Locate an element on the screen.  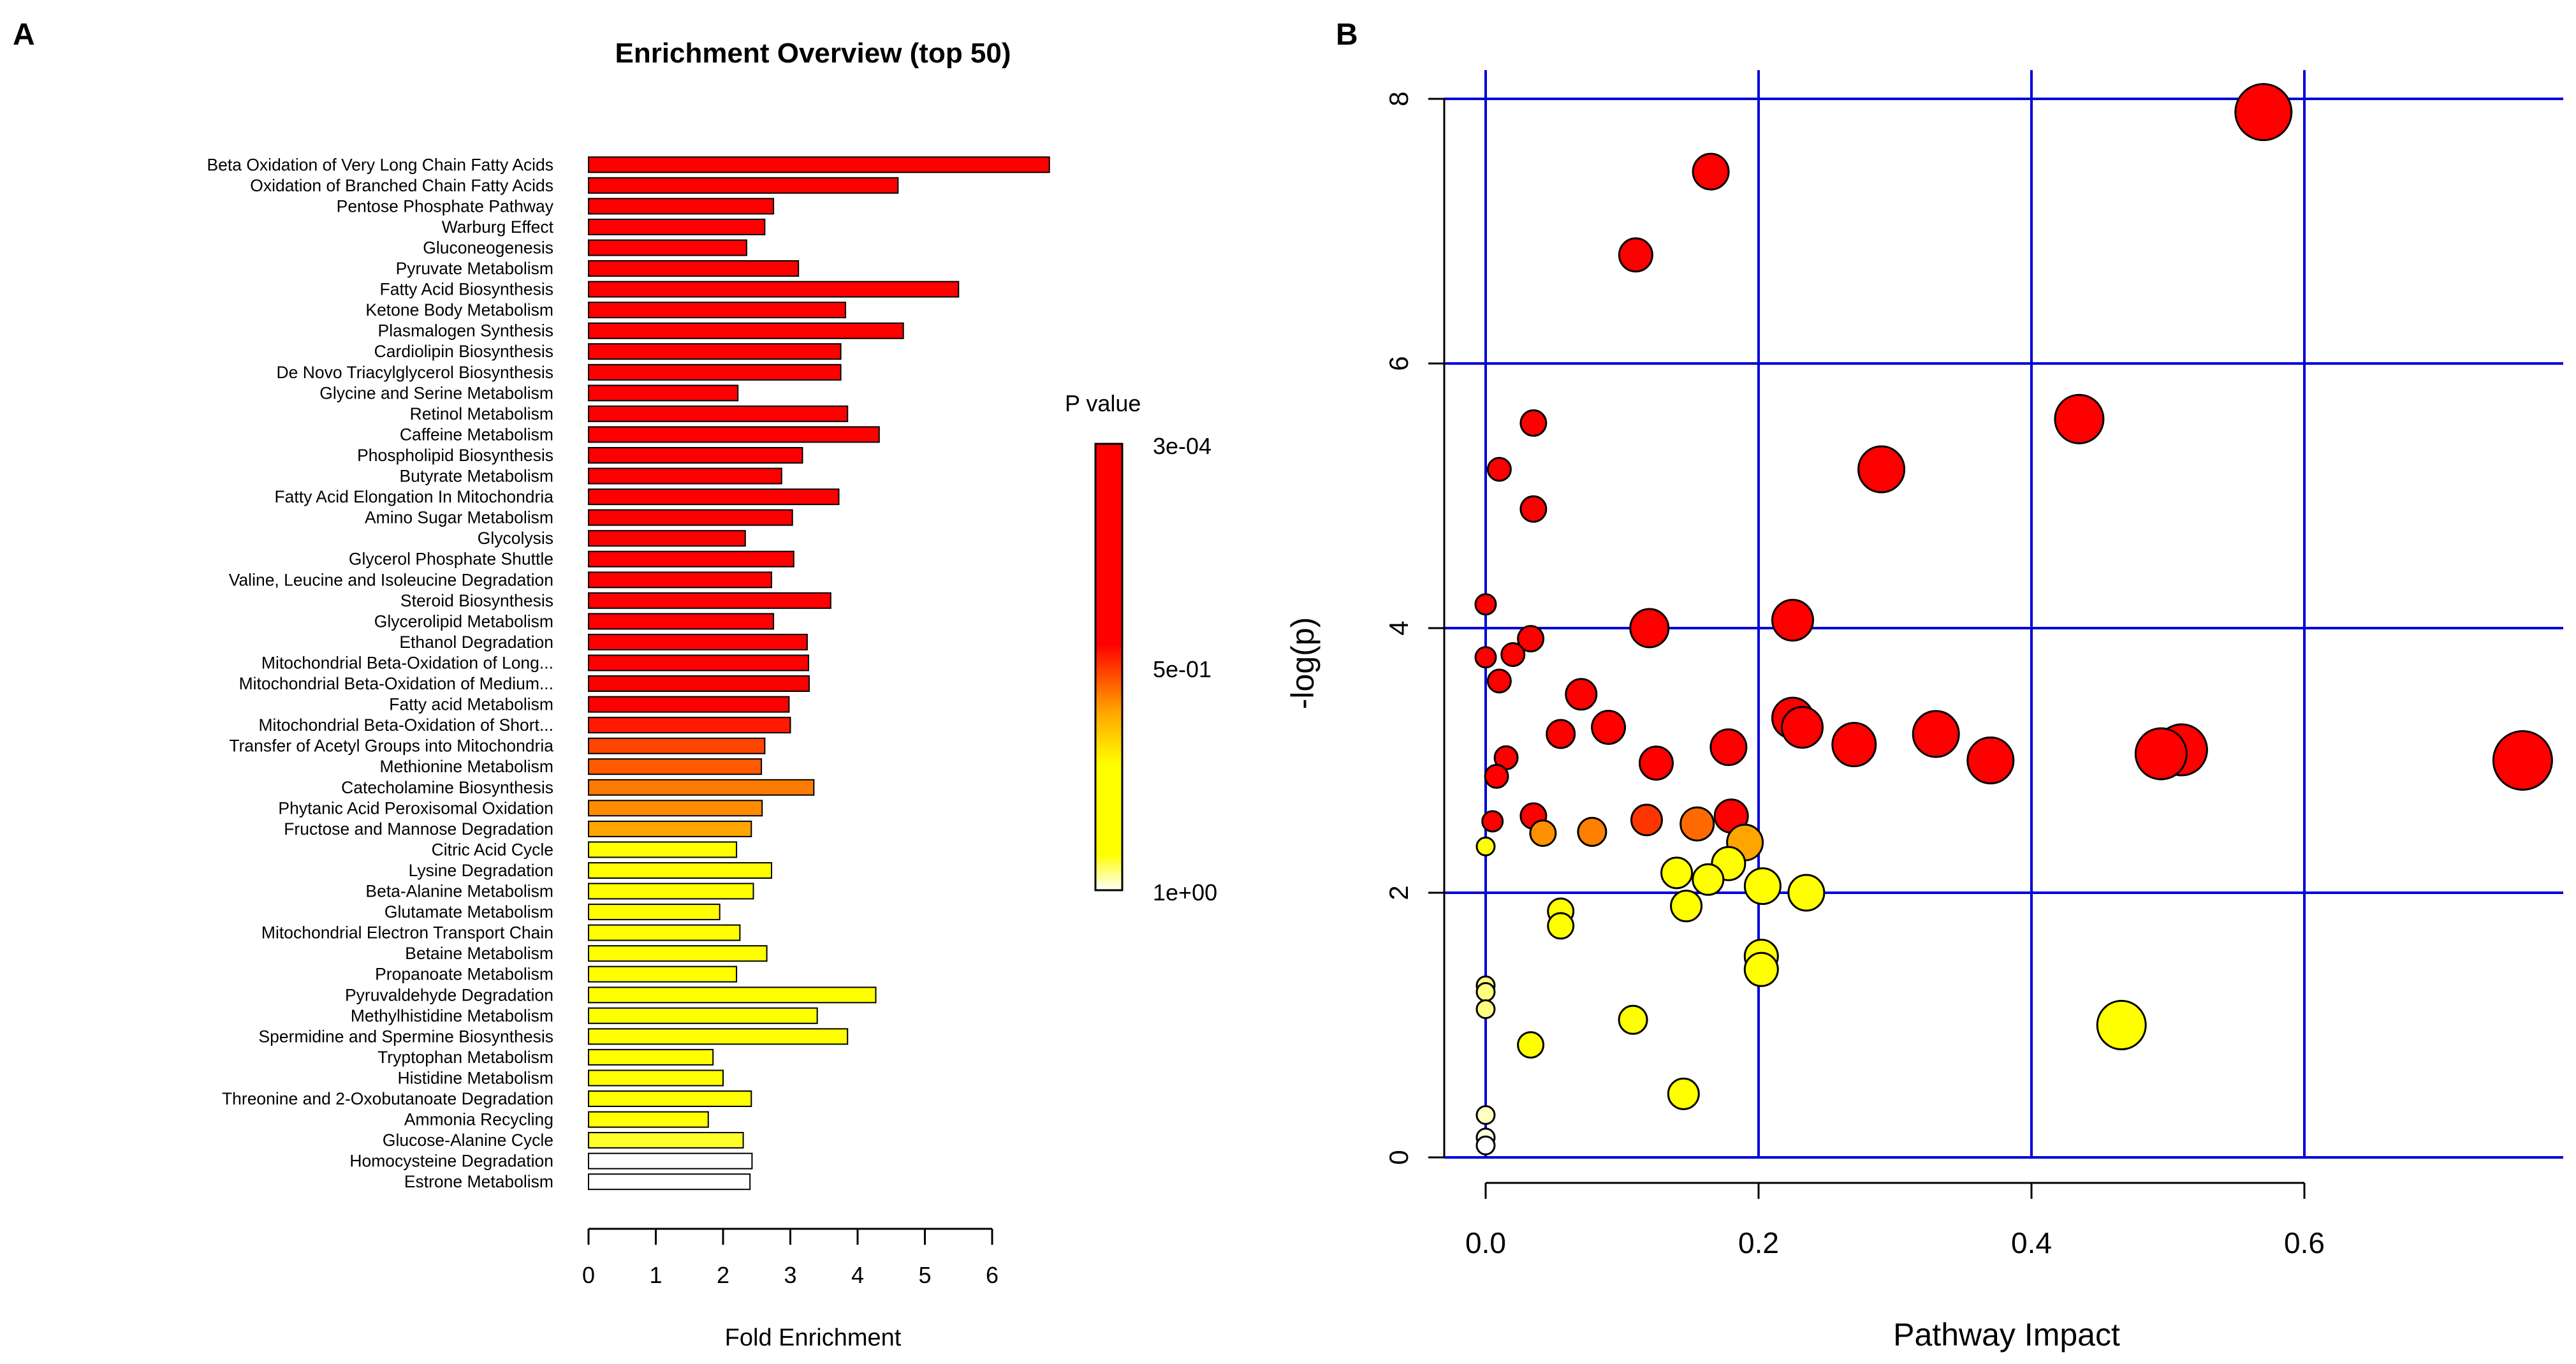
category-label: Glutamate Metabolism is located at coordinates (469, 911).